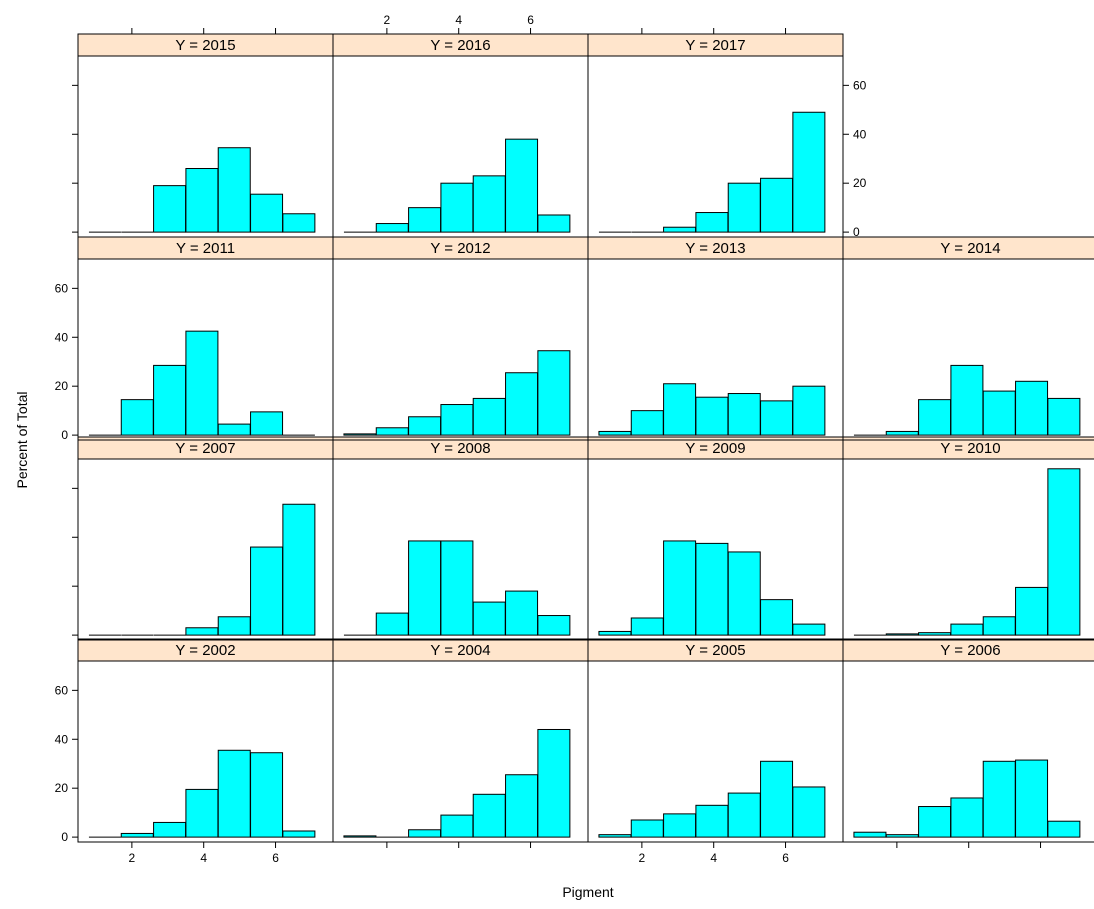 The image size is (1094, 909). What do you see at coordinates (22, 439) in the screenshot?
I see `y-axis-label: Percent of Total` at bounding box center [22, 439].